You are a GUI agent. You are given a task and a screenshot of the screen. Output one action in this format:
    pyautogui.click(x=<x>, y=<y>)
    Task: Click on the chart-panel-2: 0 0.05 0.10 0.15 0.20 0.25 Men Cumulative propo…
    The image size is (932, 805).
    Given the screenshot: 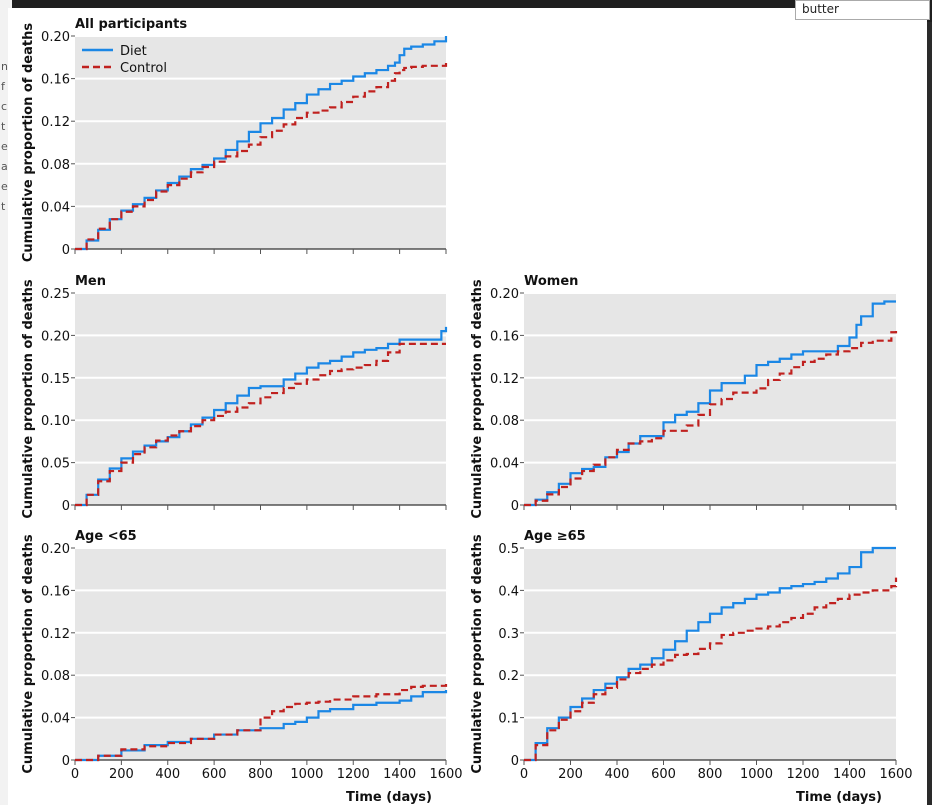 What is the action you would take?
    pyautogui.click(x=234, y=396)
    